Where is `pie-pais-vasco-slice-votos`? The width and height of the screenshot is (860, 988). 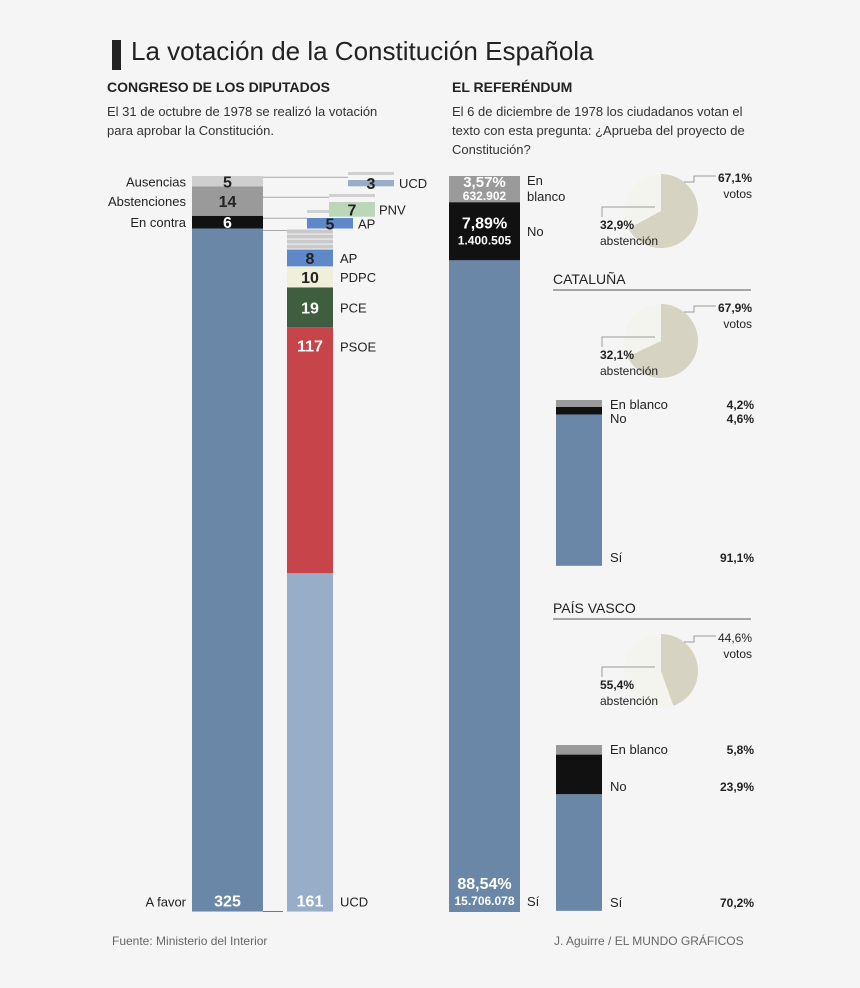 pie-pais-vasco-slice-votos is located at coordinates (679, 670).